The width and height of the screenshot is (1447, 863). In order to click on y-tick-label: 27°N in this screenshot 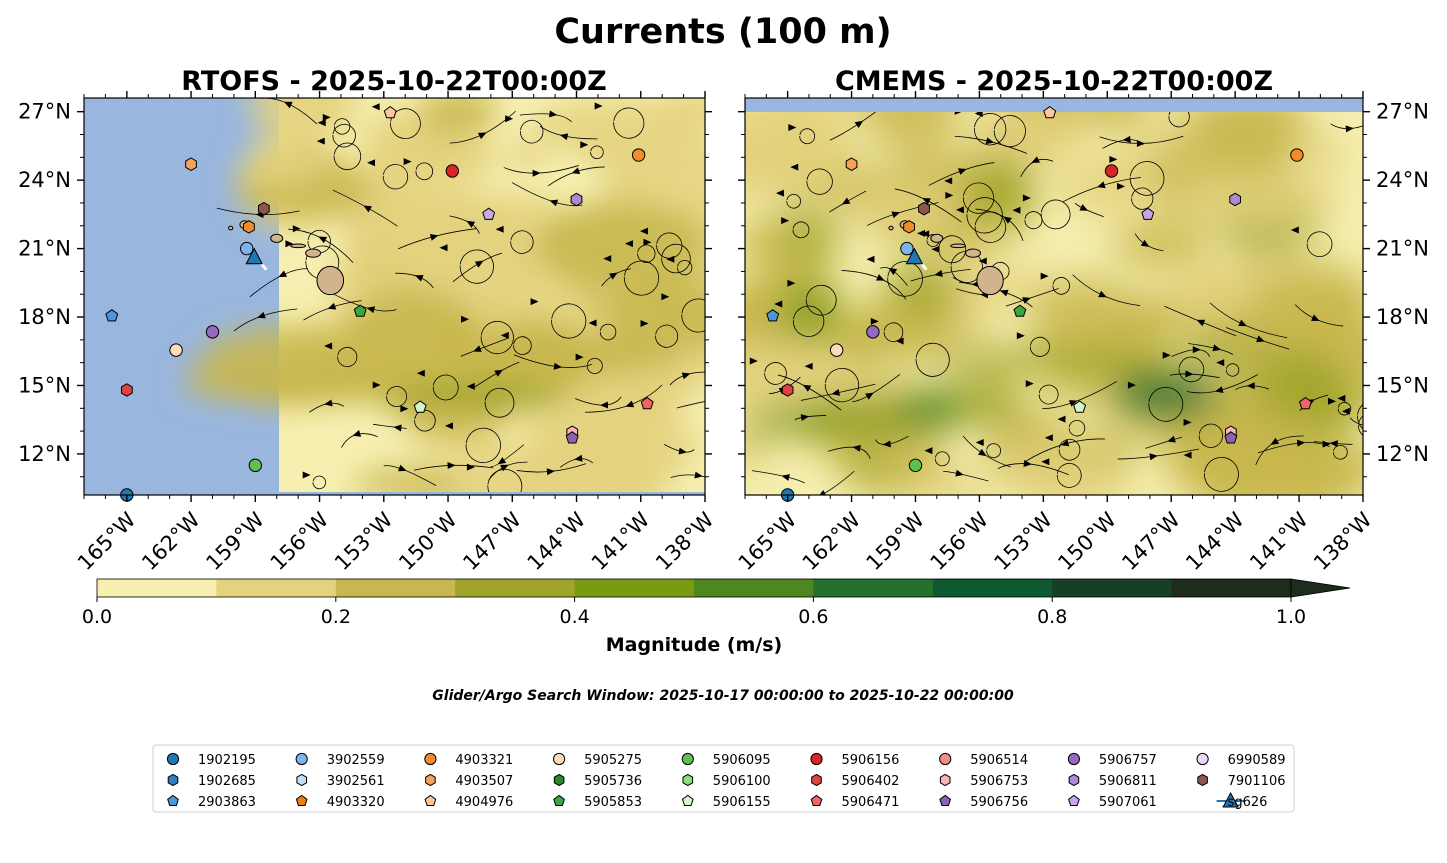, I will do `click(44, 112)`.